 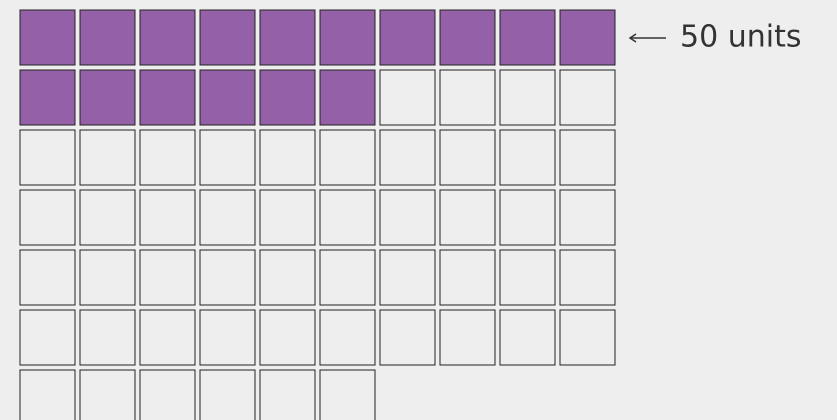 What do you see at coordinates (632, 38) in the screenshot?
I see `annotation-arrowhead` at bounding box center [632, 38].